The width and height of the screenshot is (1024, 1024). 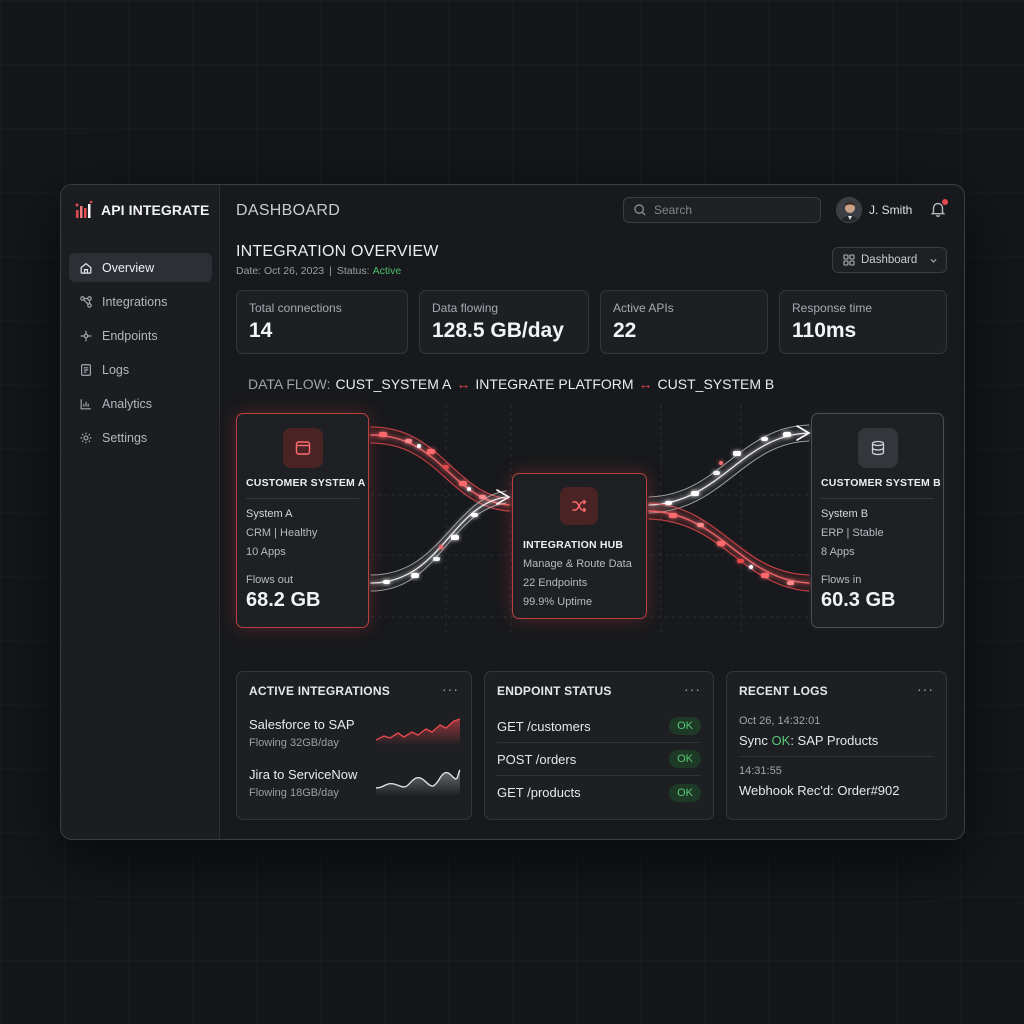 I want to click on endpoint-path: POST /orders, so click(x=537, y=759).